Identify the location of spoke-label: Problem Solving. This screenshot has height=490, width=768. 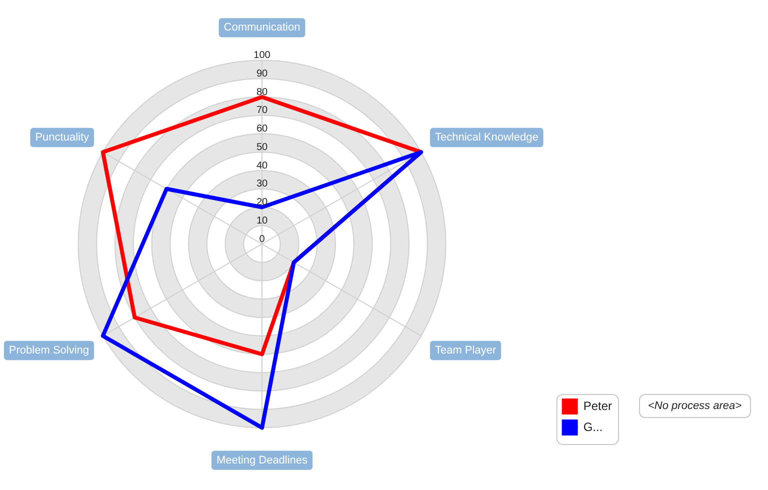
(49, 350).